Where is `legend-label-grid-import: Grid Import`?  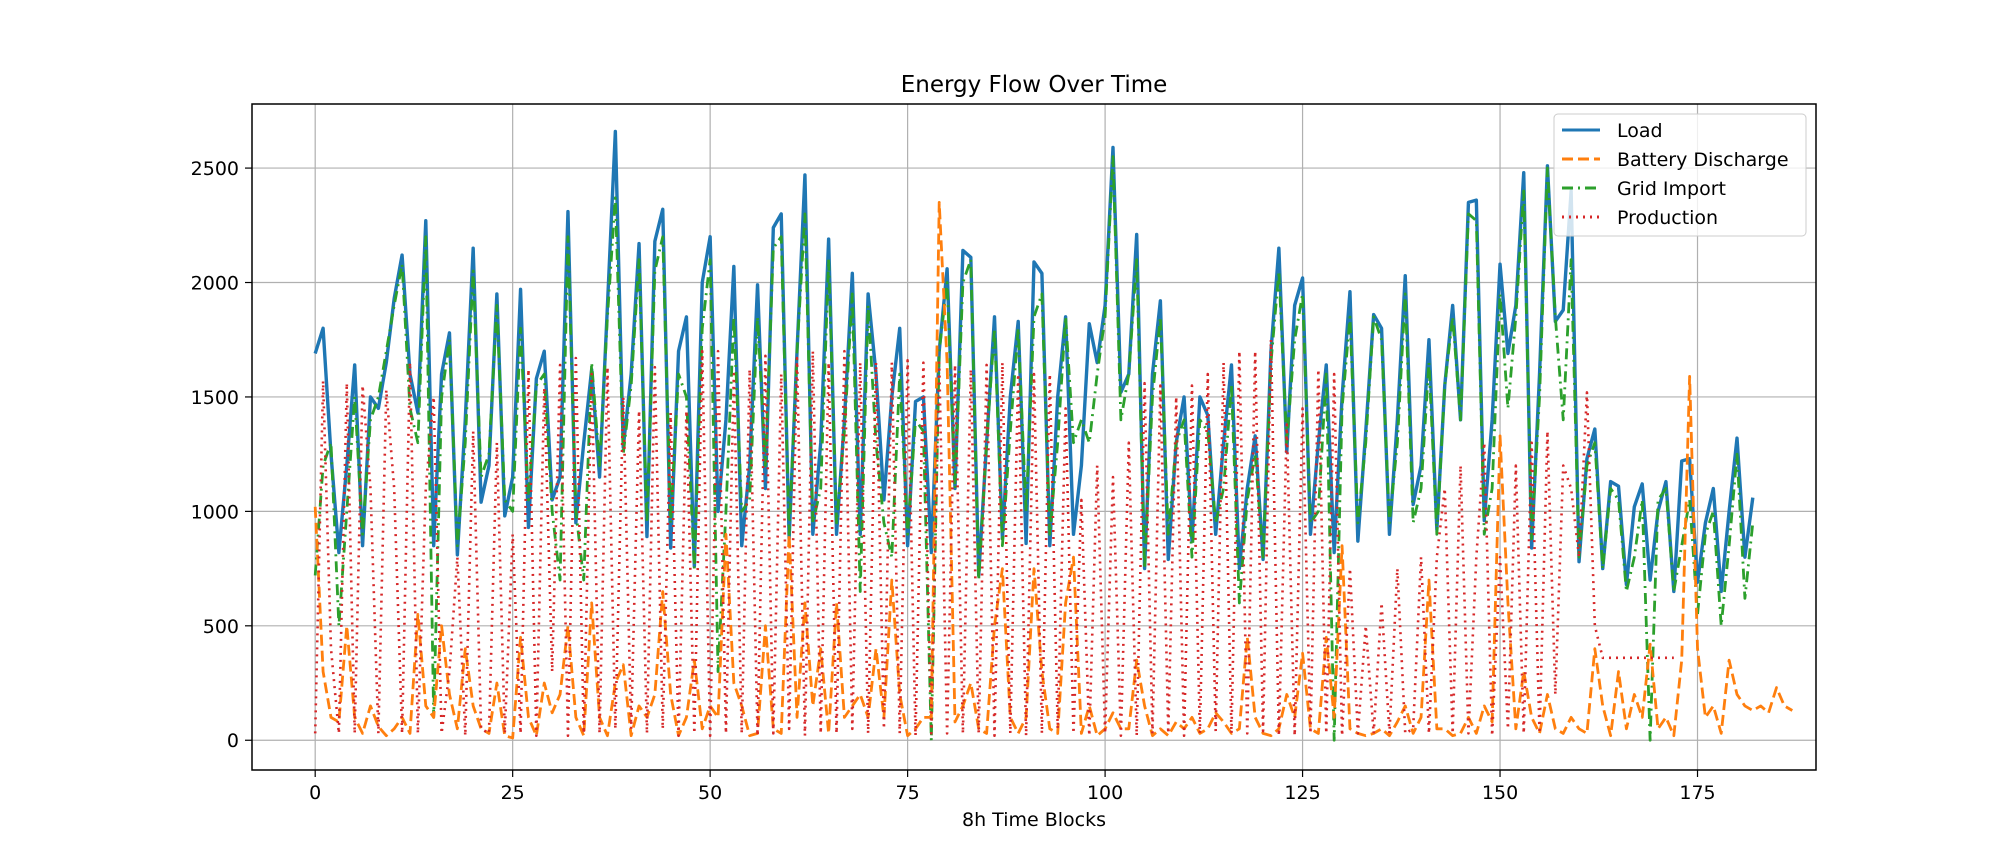
legend-label-grid-import: Grid Import is located at coordinates (1671, 189).